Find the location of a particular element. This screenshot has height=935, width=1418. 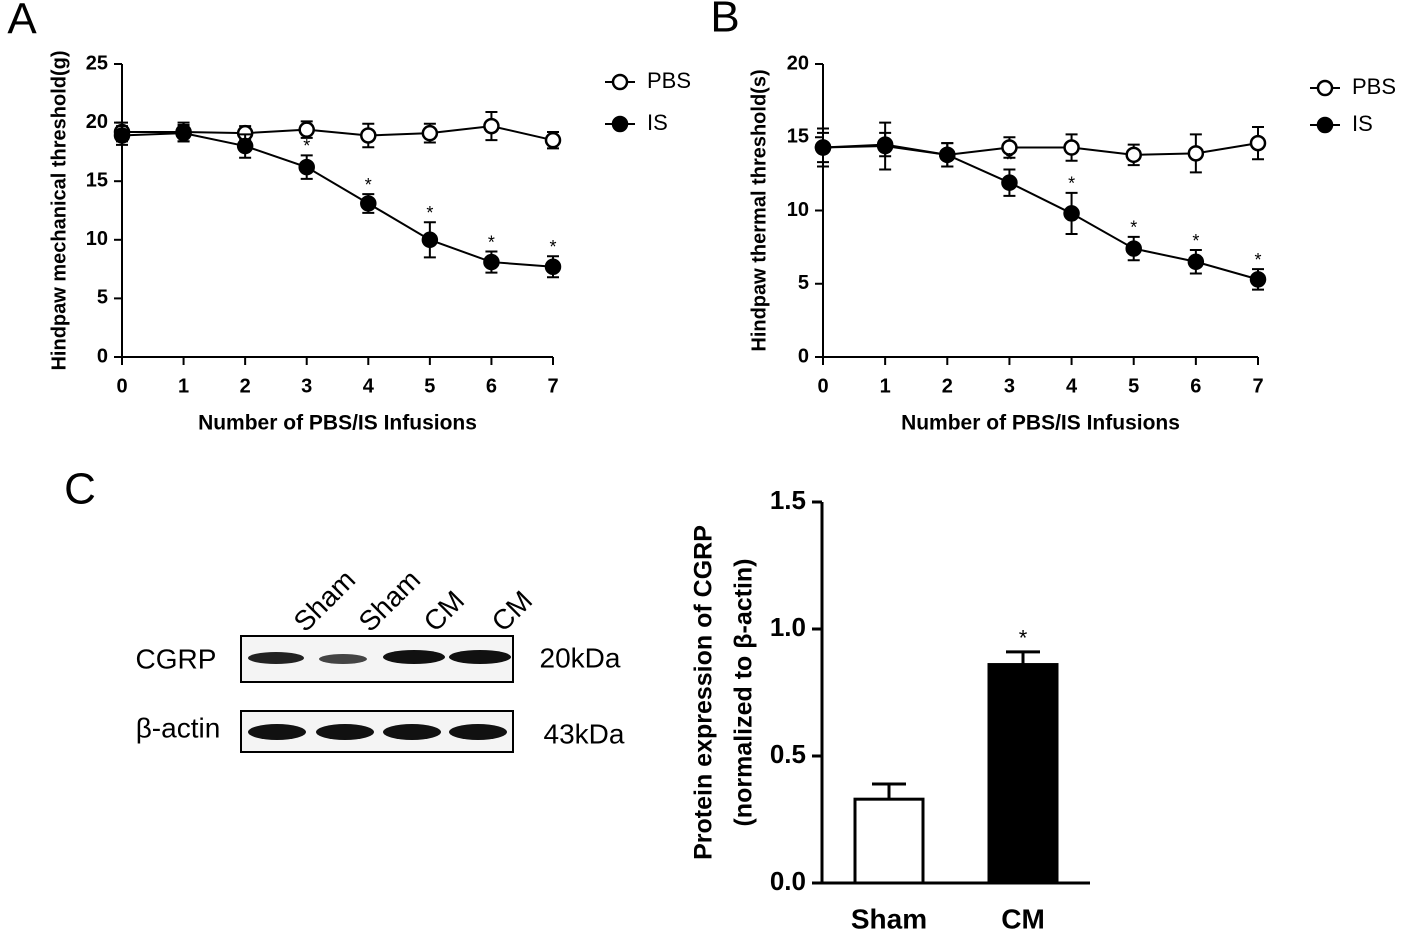

x-tick-label: Sham is located at coordinates (889, 918).